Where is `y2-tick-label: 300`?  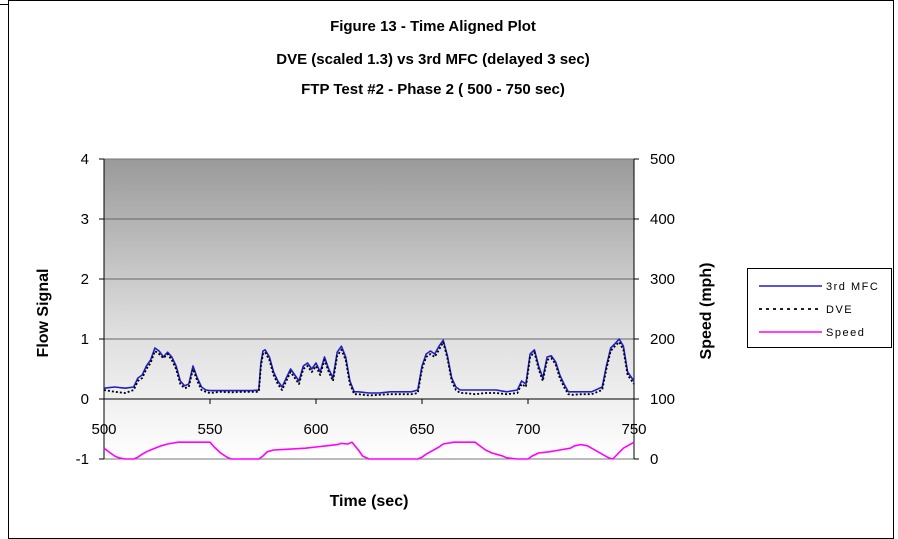 y2-tick-label: 300 is located at coordinates (662, 279).